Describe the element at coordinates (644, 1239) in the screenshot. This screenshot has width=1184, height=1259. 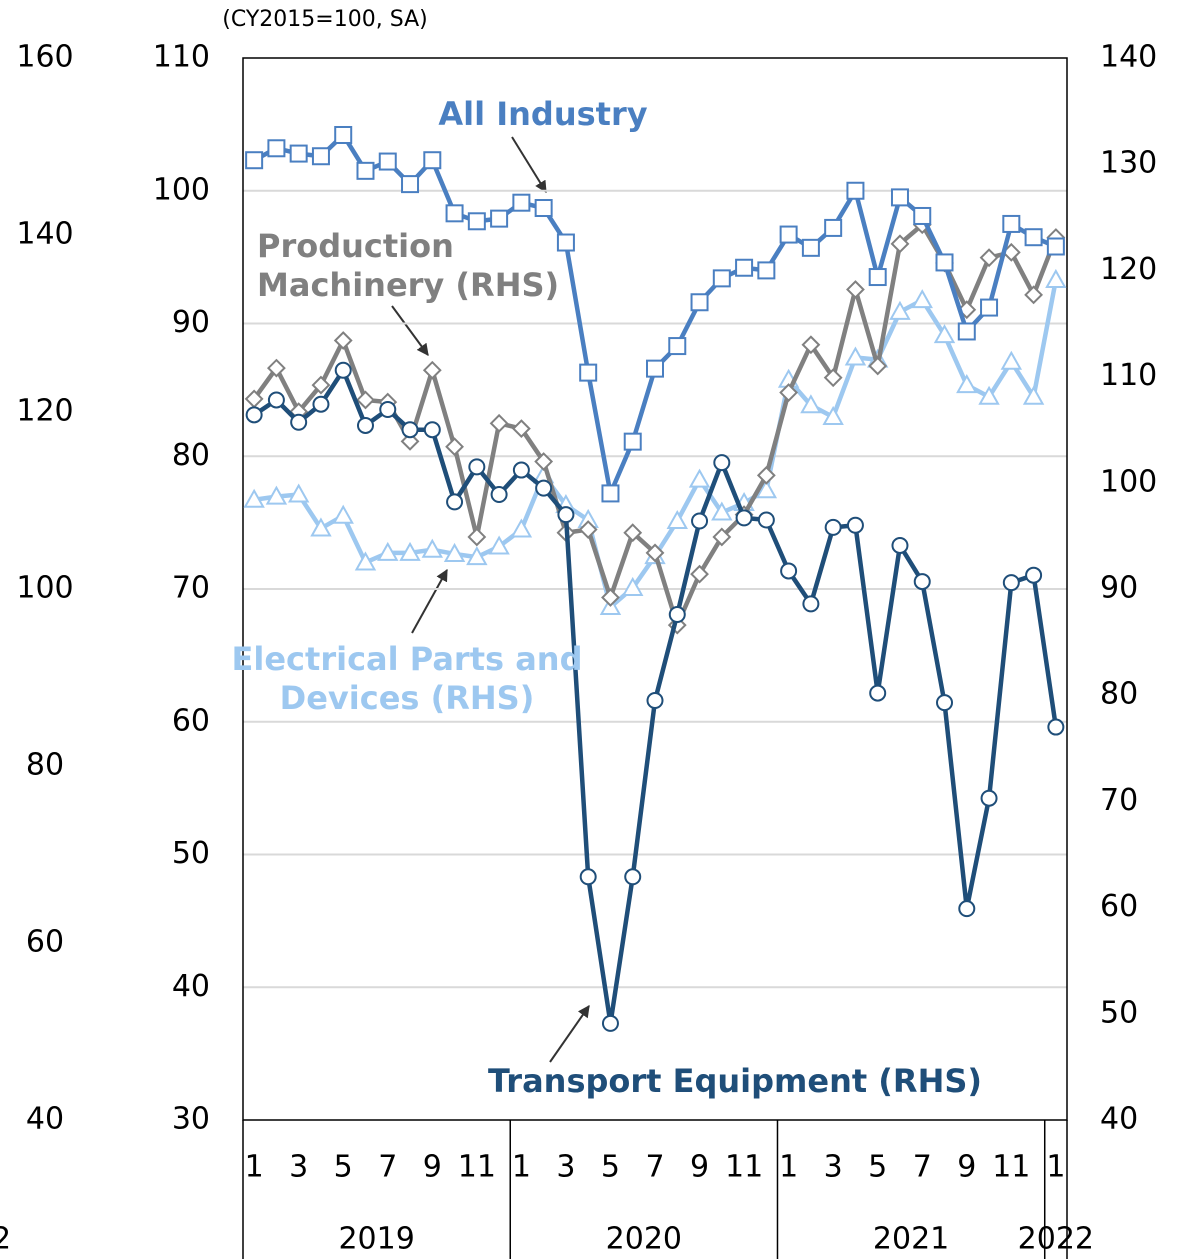
I see `year-label: 2020` at that location.